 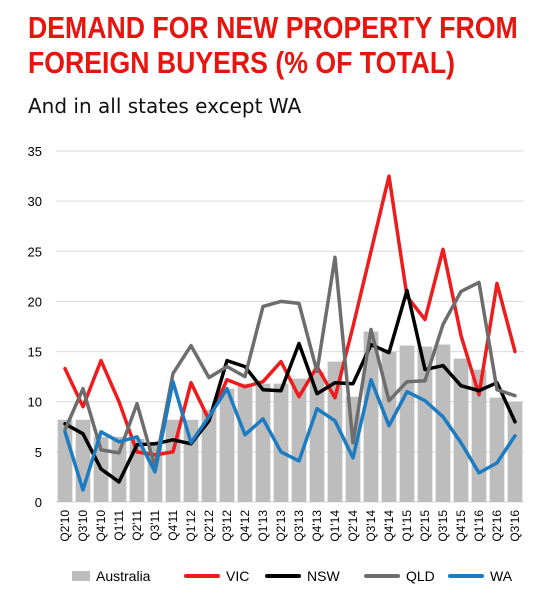 I want to click on chart-title-line-1: DEMAND FOR NEW PROPERTY FROM, so click(x=273, y=27).